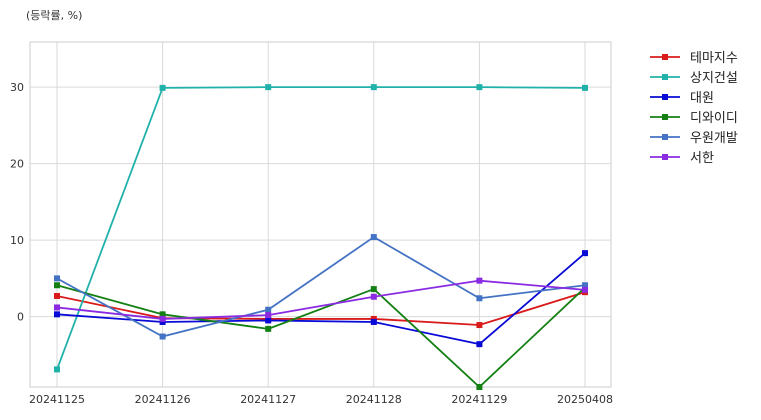  I want to click on x-tick-label: 20250408, so click(585, 399).